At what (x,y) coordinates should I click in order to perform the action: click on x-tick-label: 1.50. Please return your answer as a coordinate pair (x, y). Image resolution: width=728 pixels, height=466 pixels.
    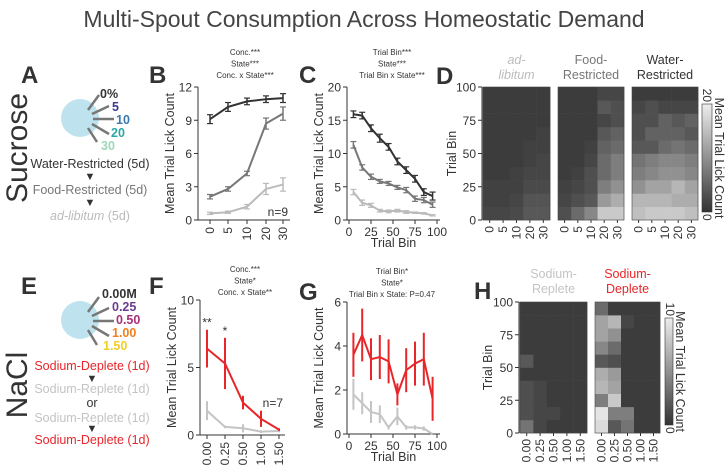
    Looking at the image, I should click on (654, 451).